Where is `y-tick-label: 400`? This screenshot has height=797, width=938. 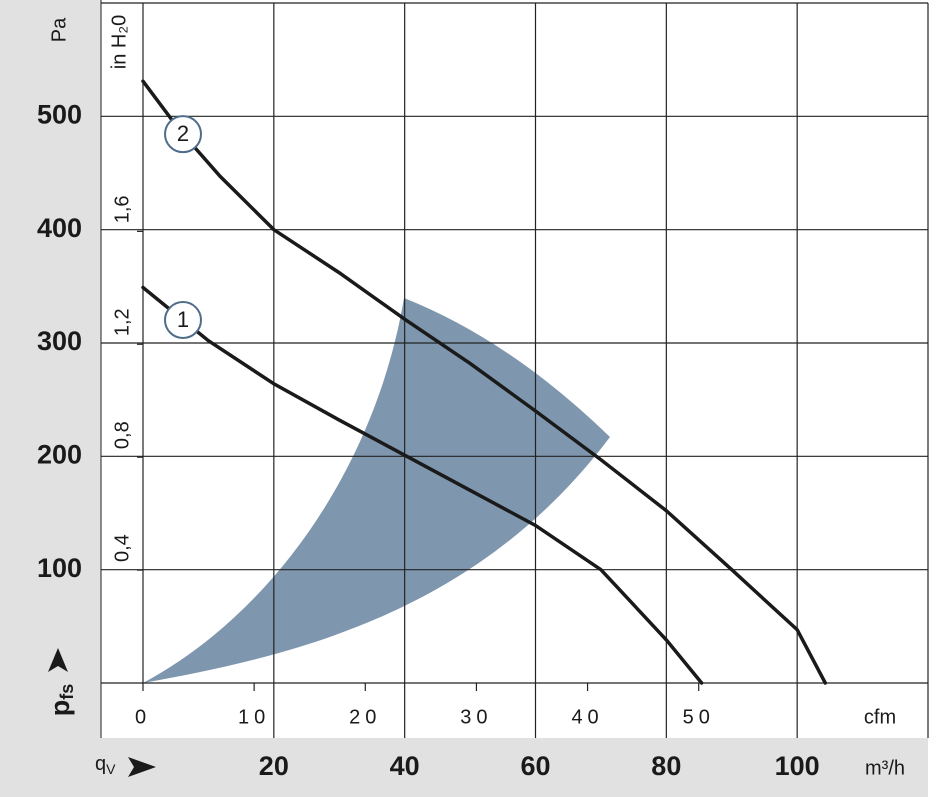 y-tick-label: 400 is located at coordinates (59, 228).